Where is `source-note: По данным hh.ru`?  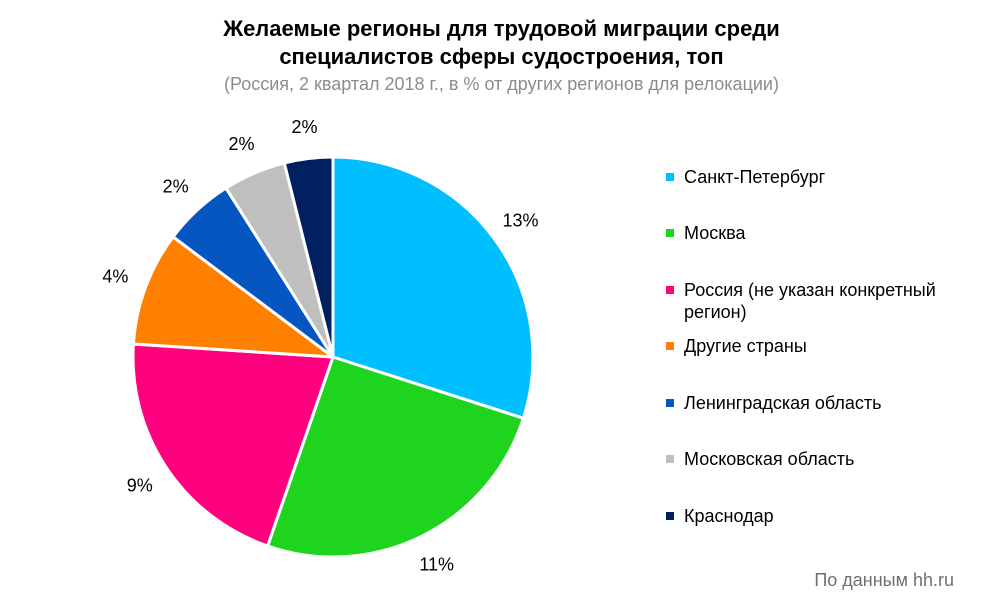 source-note: По данным hh.ru is located at coordinates (884, 580).